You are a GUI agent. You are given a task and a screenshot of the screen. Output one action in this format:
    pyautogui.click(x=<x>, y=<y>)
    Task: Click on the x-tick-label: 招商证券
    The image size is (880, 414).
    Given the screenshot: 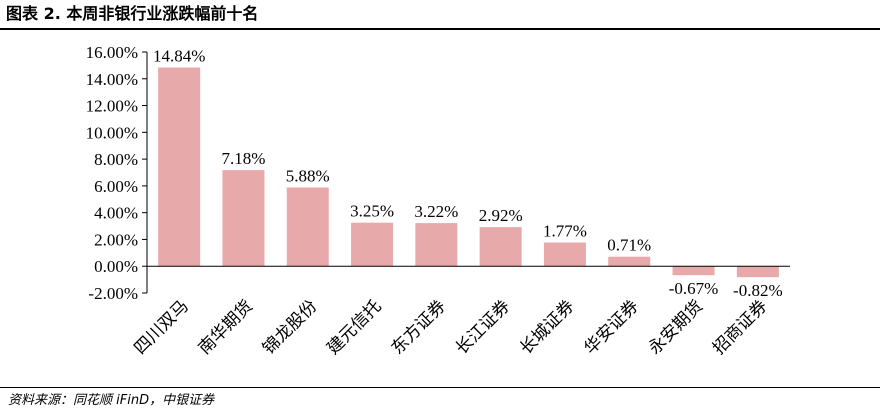 What is the action you would take?
    pyautogui.click(x=740, y=327)
    